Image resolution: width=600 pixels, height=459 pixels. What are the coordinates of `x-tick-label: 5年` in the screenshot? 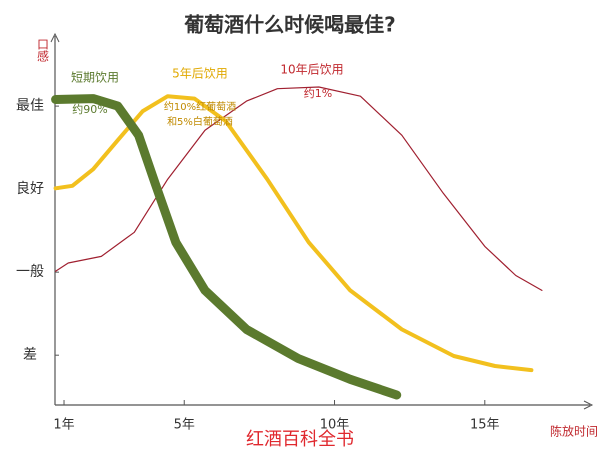 It's located at (184, 425).